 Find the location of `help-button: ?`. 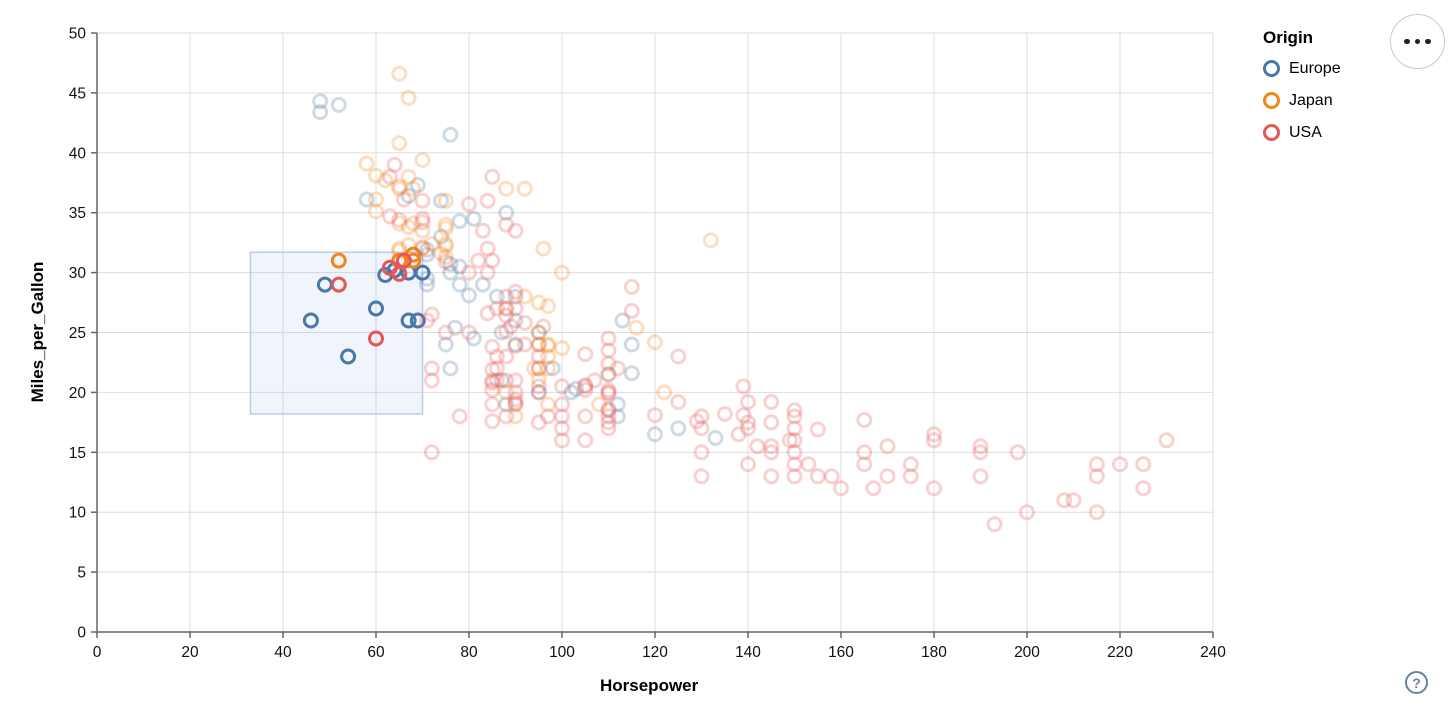

help-button: ? is located at coordinates (1416, 682).